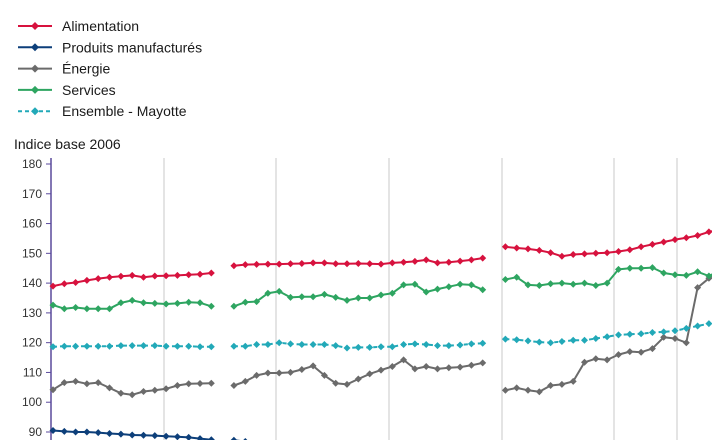 The width and height of the screenshot is (712, 440). What do you see at coordinates (35, 68) in the screenshot?
I see `legend-marker` at bounding box center [35, 68].